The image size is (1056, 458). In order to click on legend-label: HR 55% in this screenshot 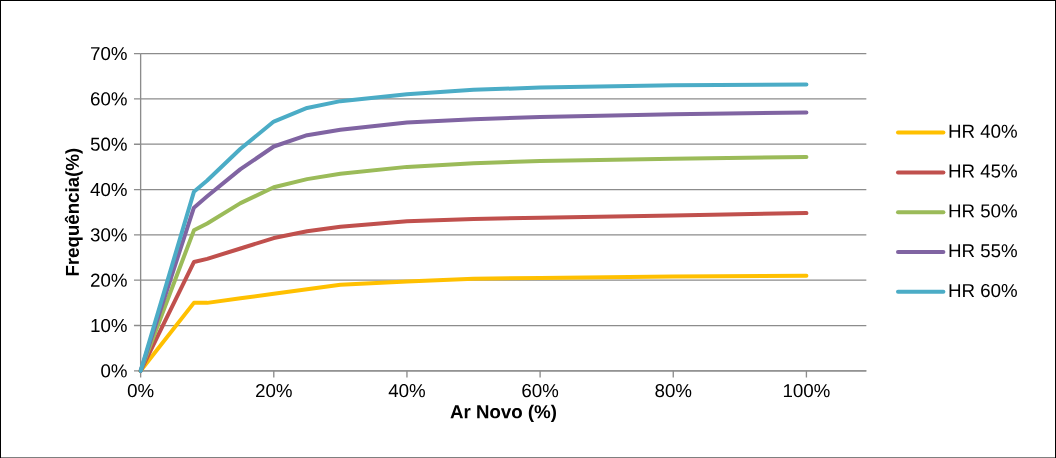, I will do `click(983, 250)`.